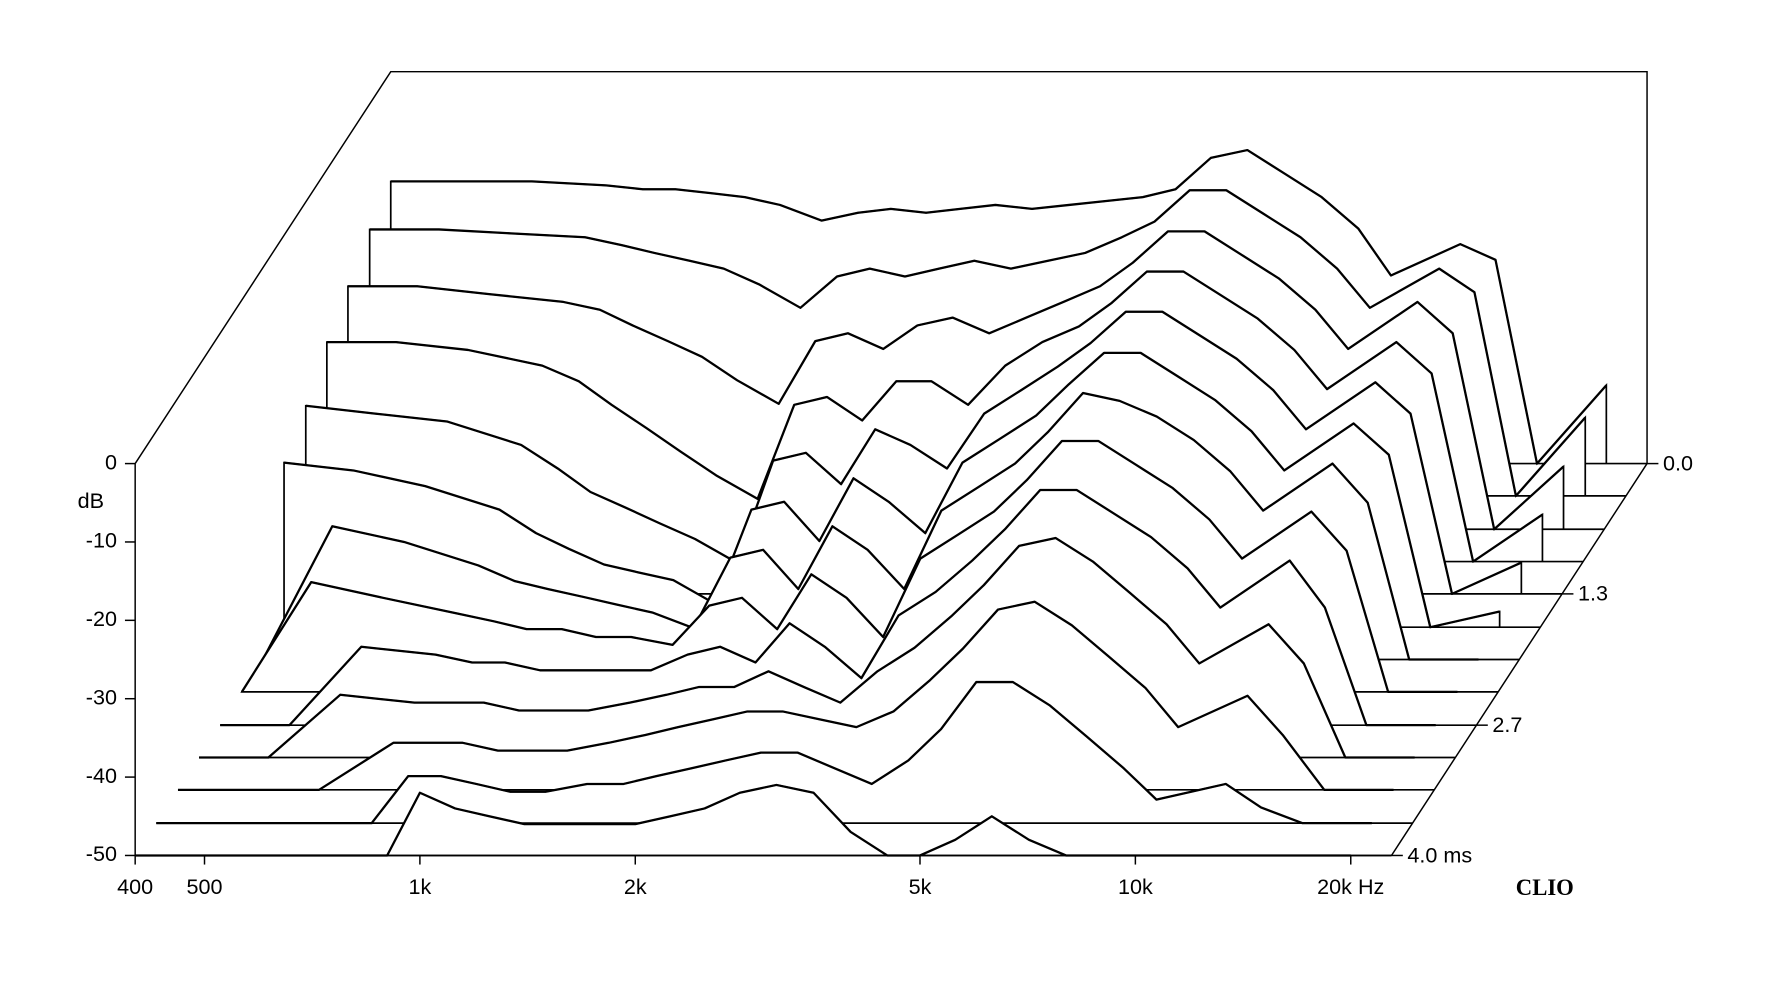 Image resolution: width=1772 pixels, height=1001 pixels. I want to click on x-tick-label: 2k, so click(635, 886).